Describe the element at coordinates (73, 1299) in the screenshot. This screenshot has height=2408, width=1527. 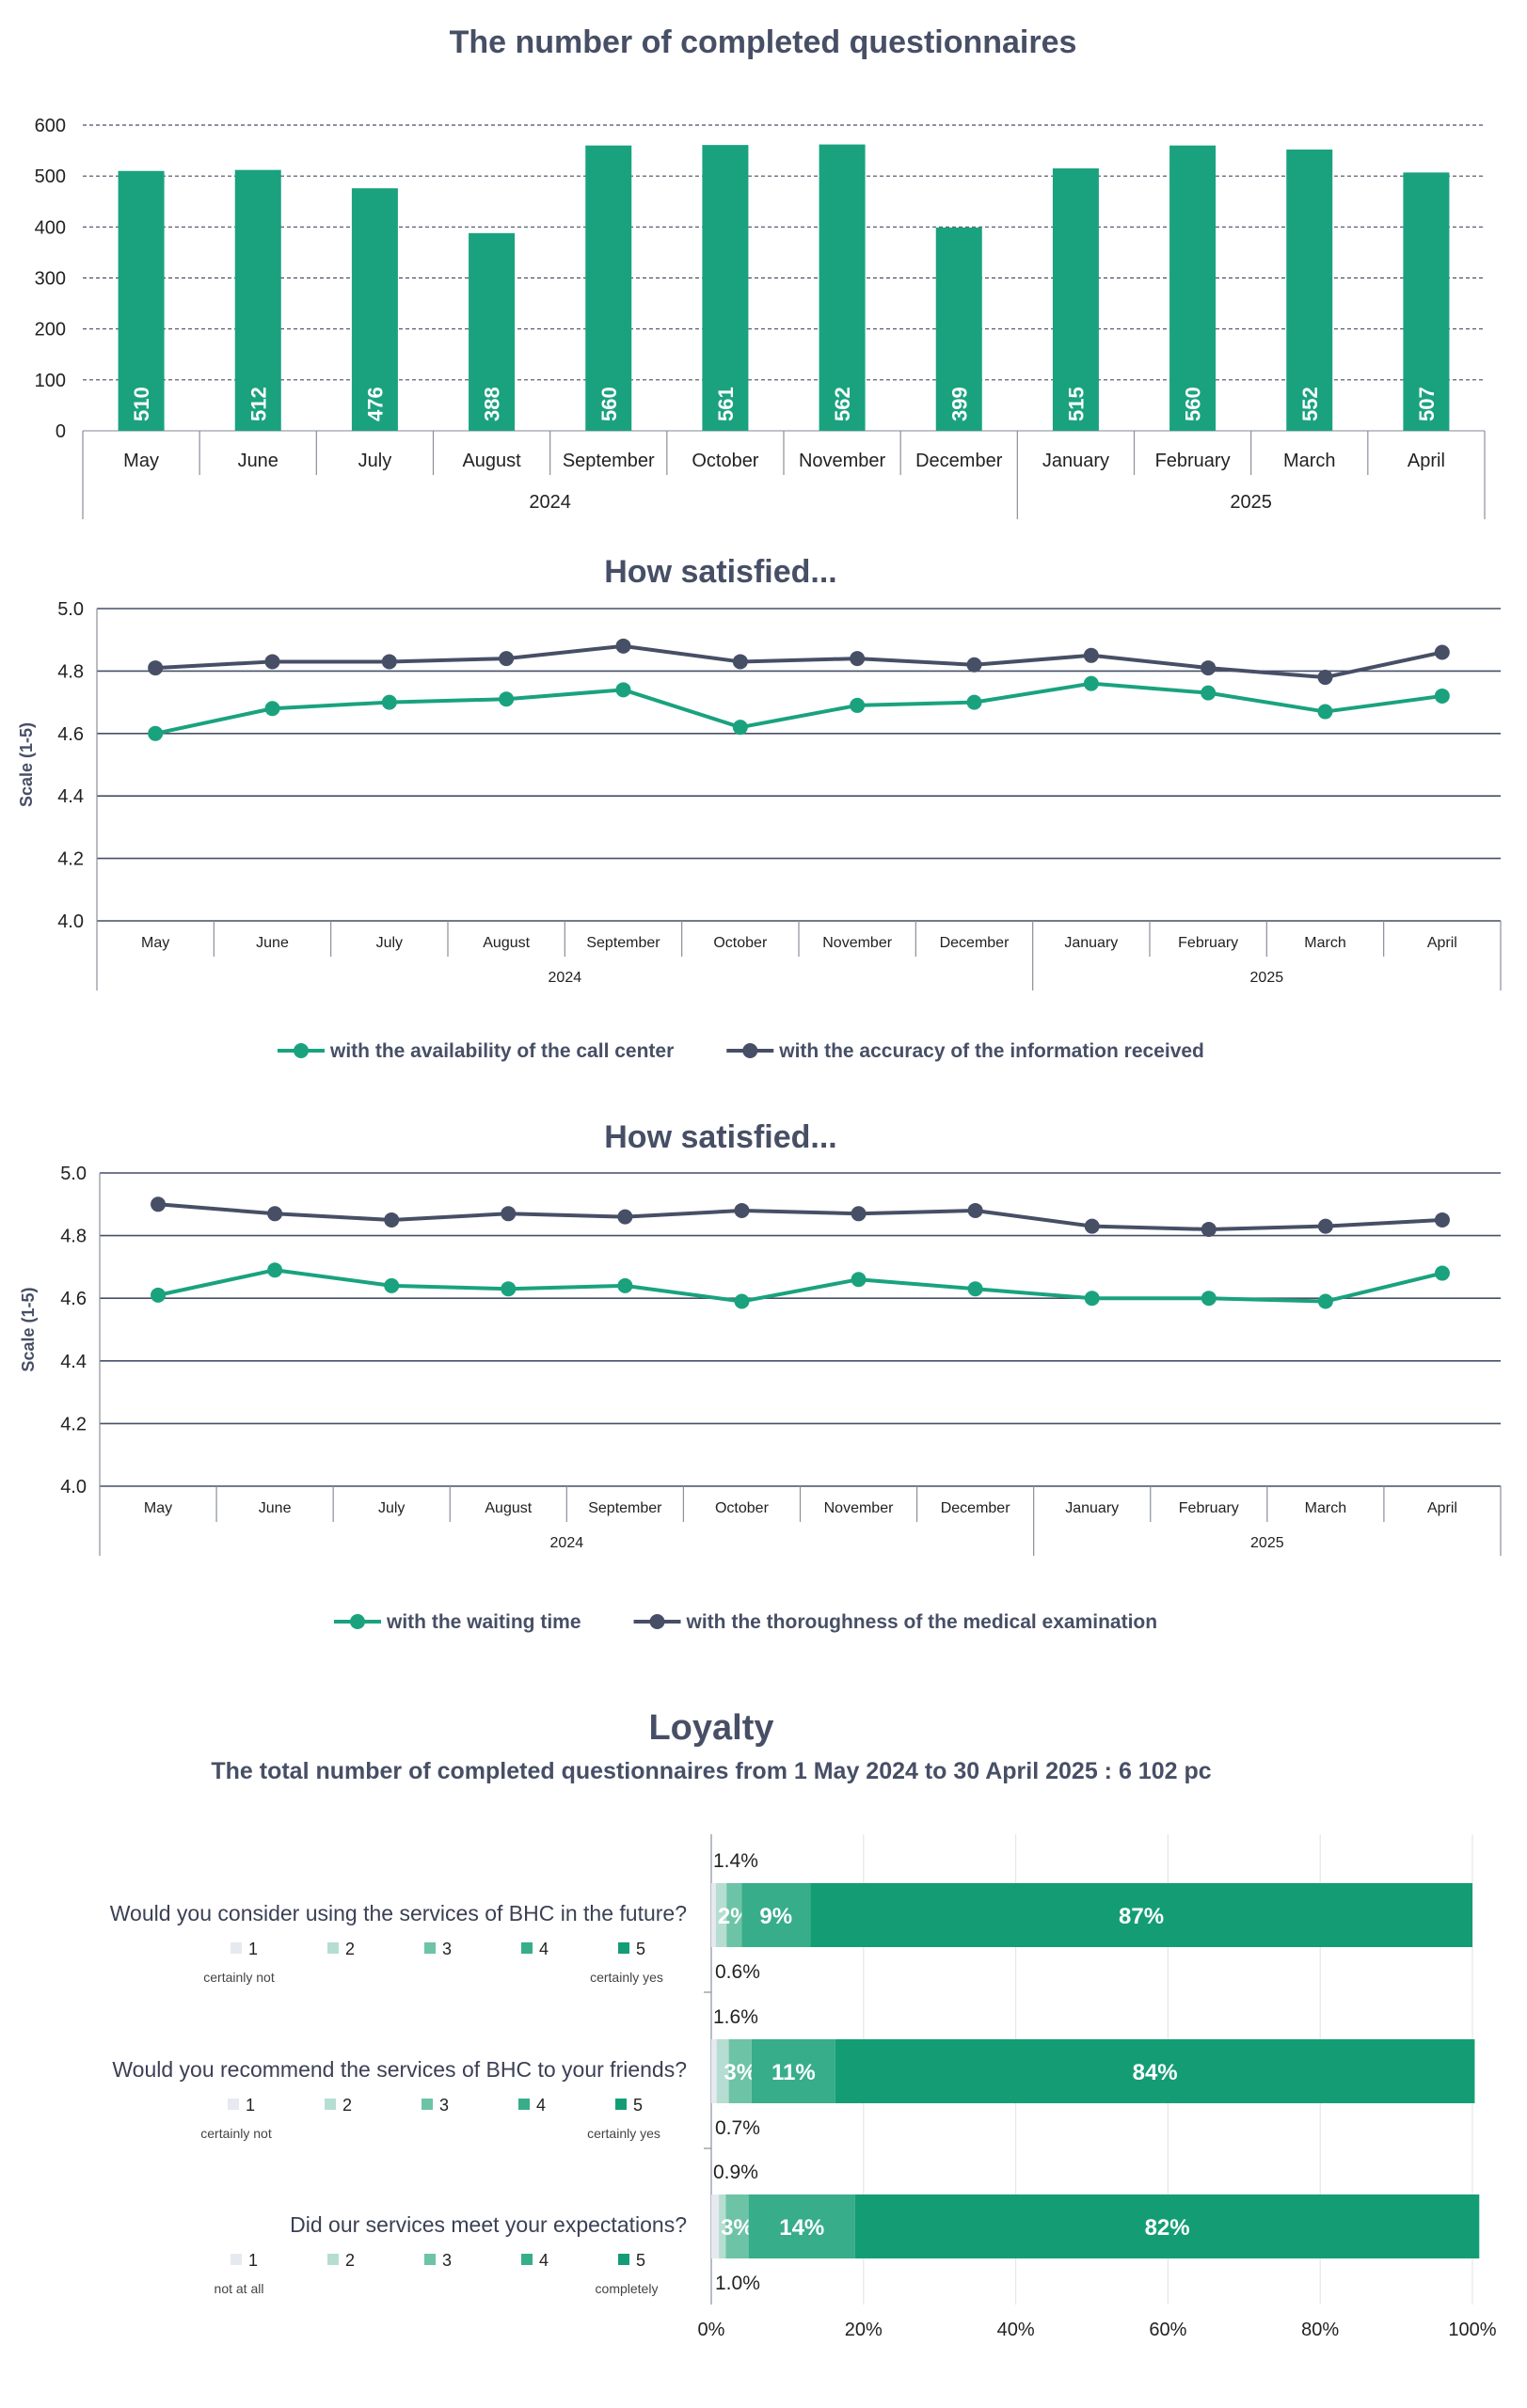
I see `y-tick-label: 4.6` at that location.